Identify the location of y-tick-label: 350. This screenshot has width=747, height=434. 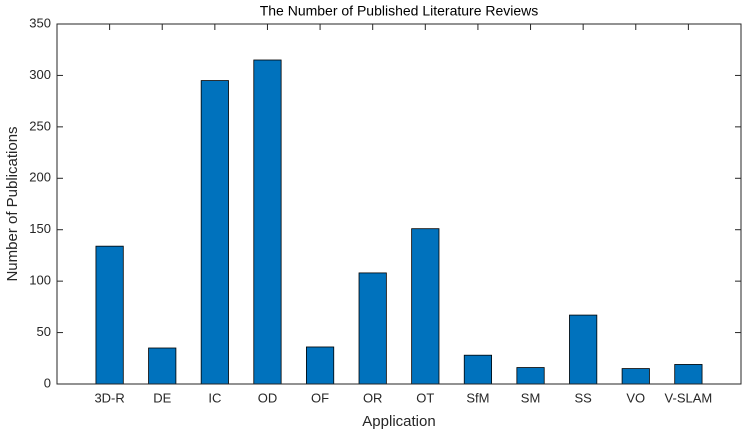
(40, 22).